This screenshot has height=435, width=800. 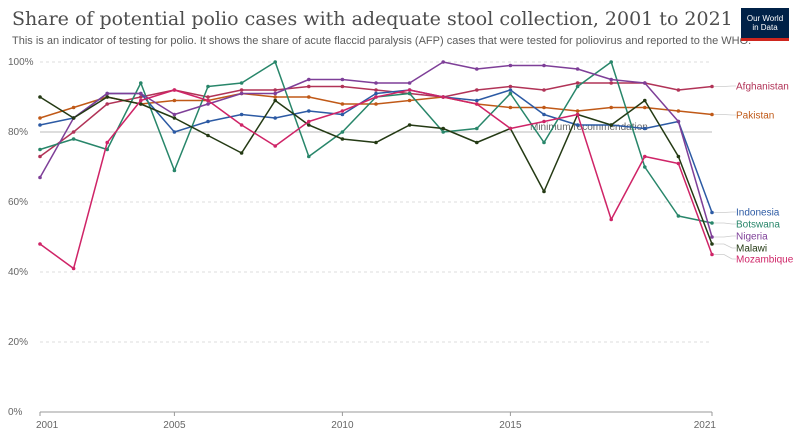 I want to click on x-tick-label: 2010, so click(x=342, y=425).